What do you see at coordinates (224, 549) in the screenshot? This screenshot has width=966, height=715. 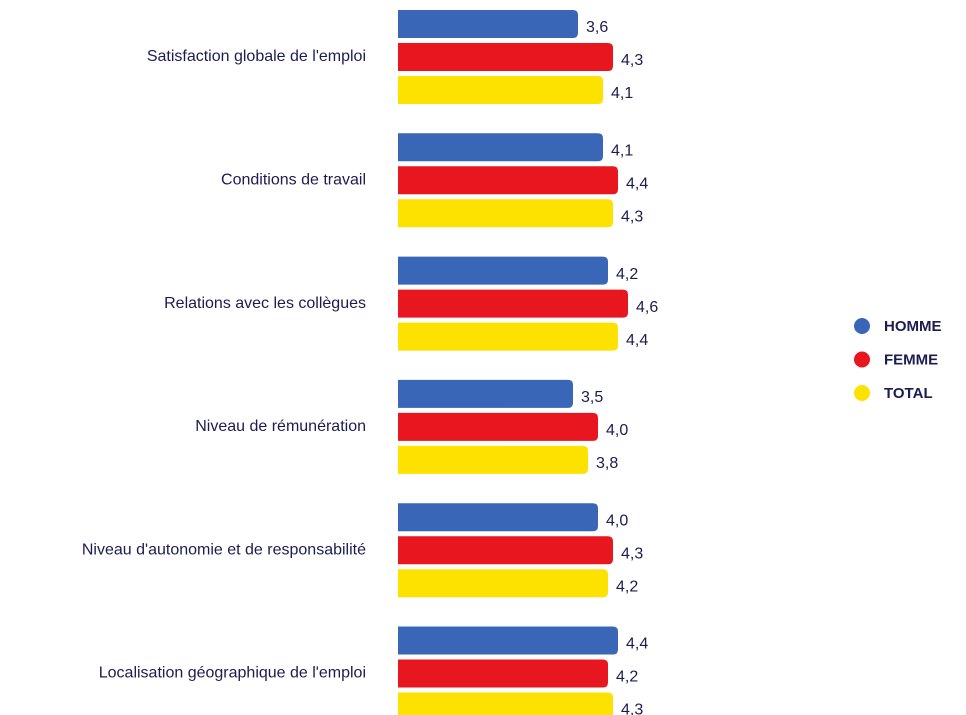 I see `category-label: Niveau d'autonomie et de responsabilité` at bounding box center [224, 549].